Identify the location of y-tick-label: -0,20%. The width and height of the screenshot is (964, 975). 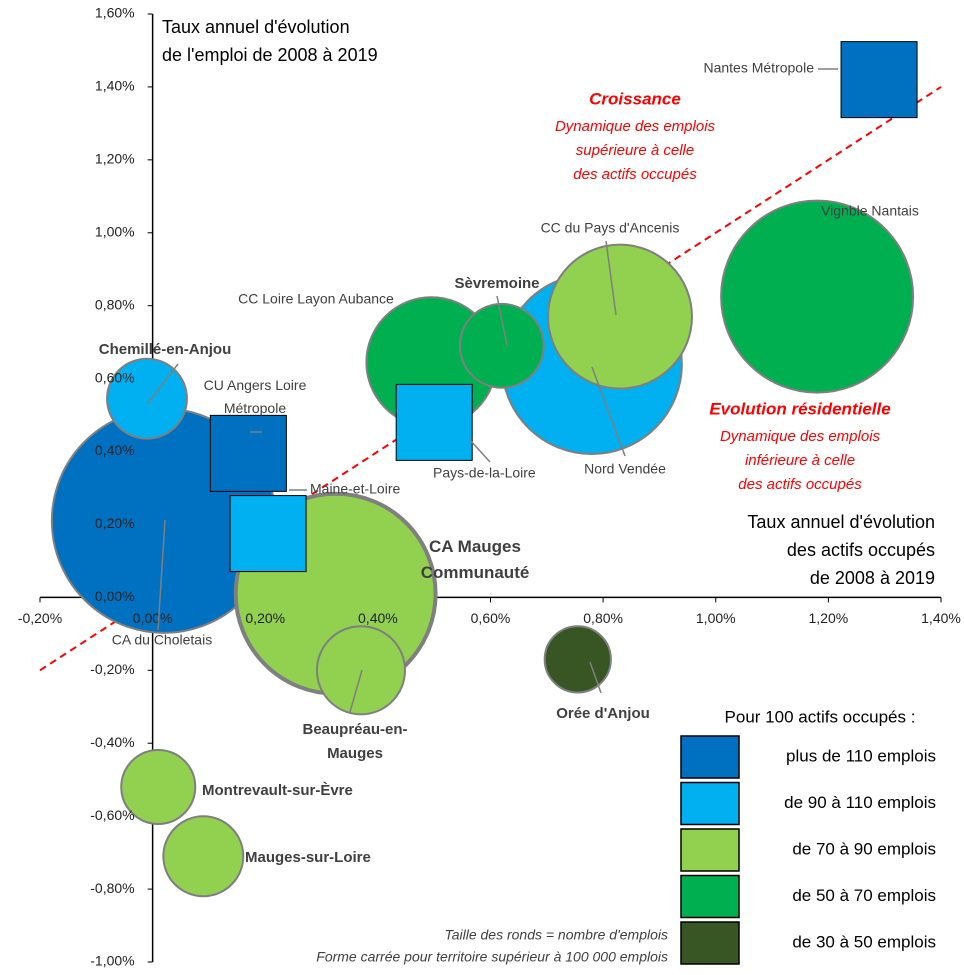
(112, 669).